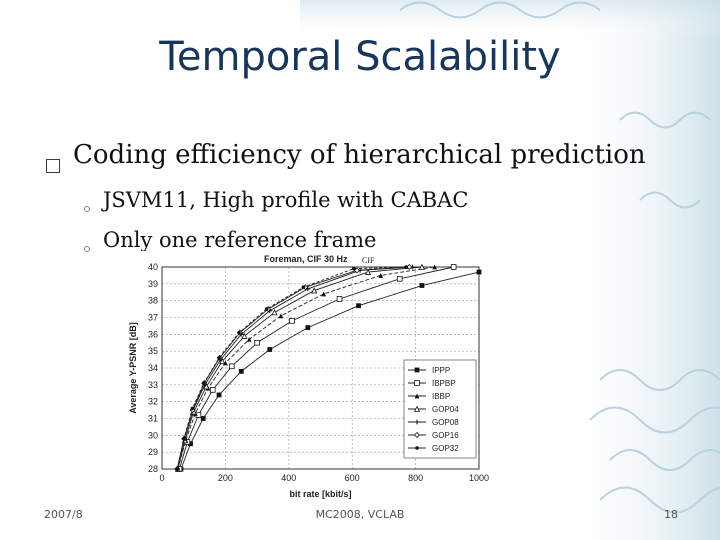  Describe the element at coordinates (153, 419) in the screenshot. I see `y-tick-label: 31` at that location.